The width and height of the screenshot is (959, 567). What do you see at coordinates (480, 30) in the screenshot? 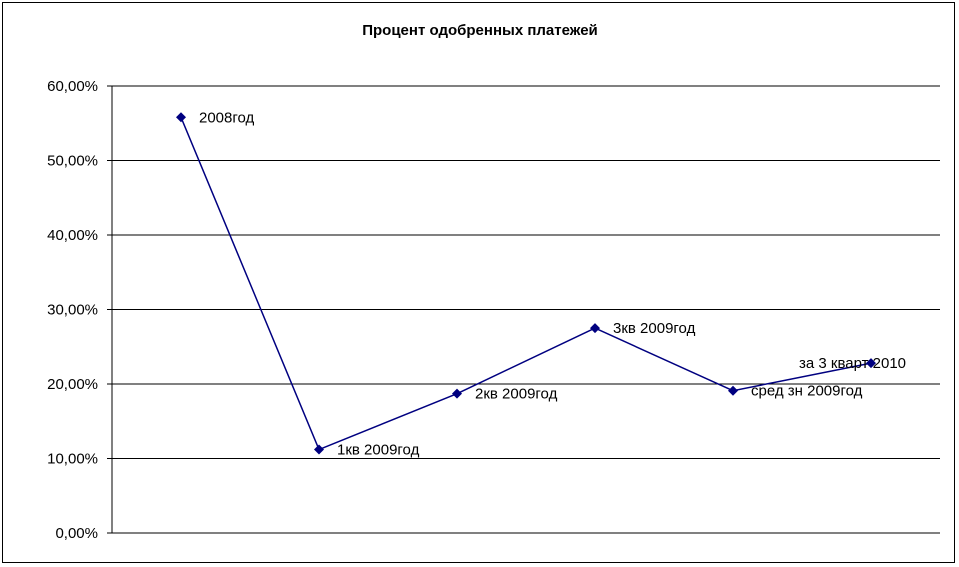
I see `chart-title: Процент одобренных платежей` at bounding box center [480, 30].